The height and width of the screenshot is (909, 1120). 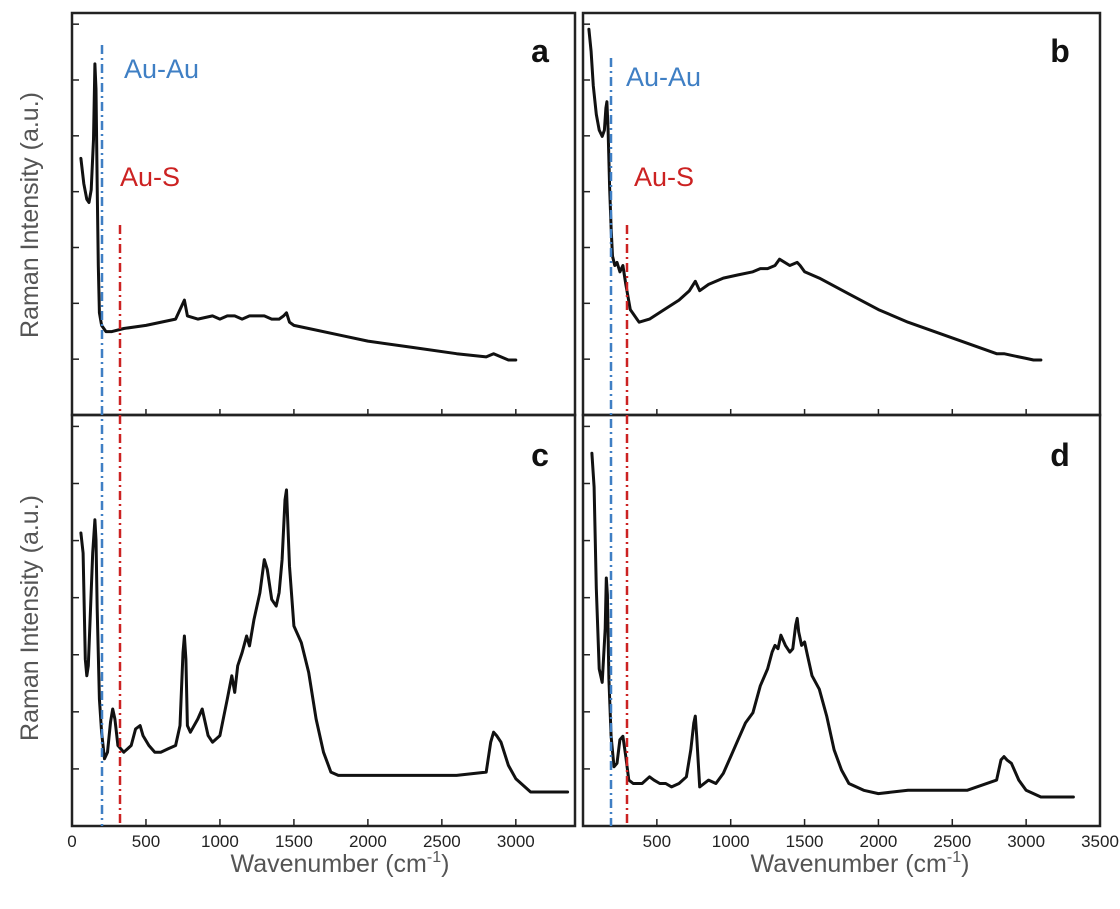 I want to click on x-tick-label: 3500, so click(x=1100, y=841).